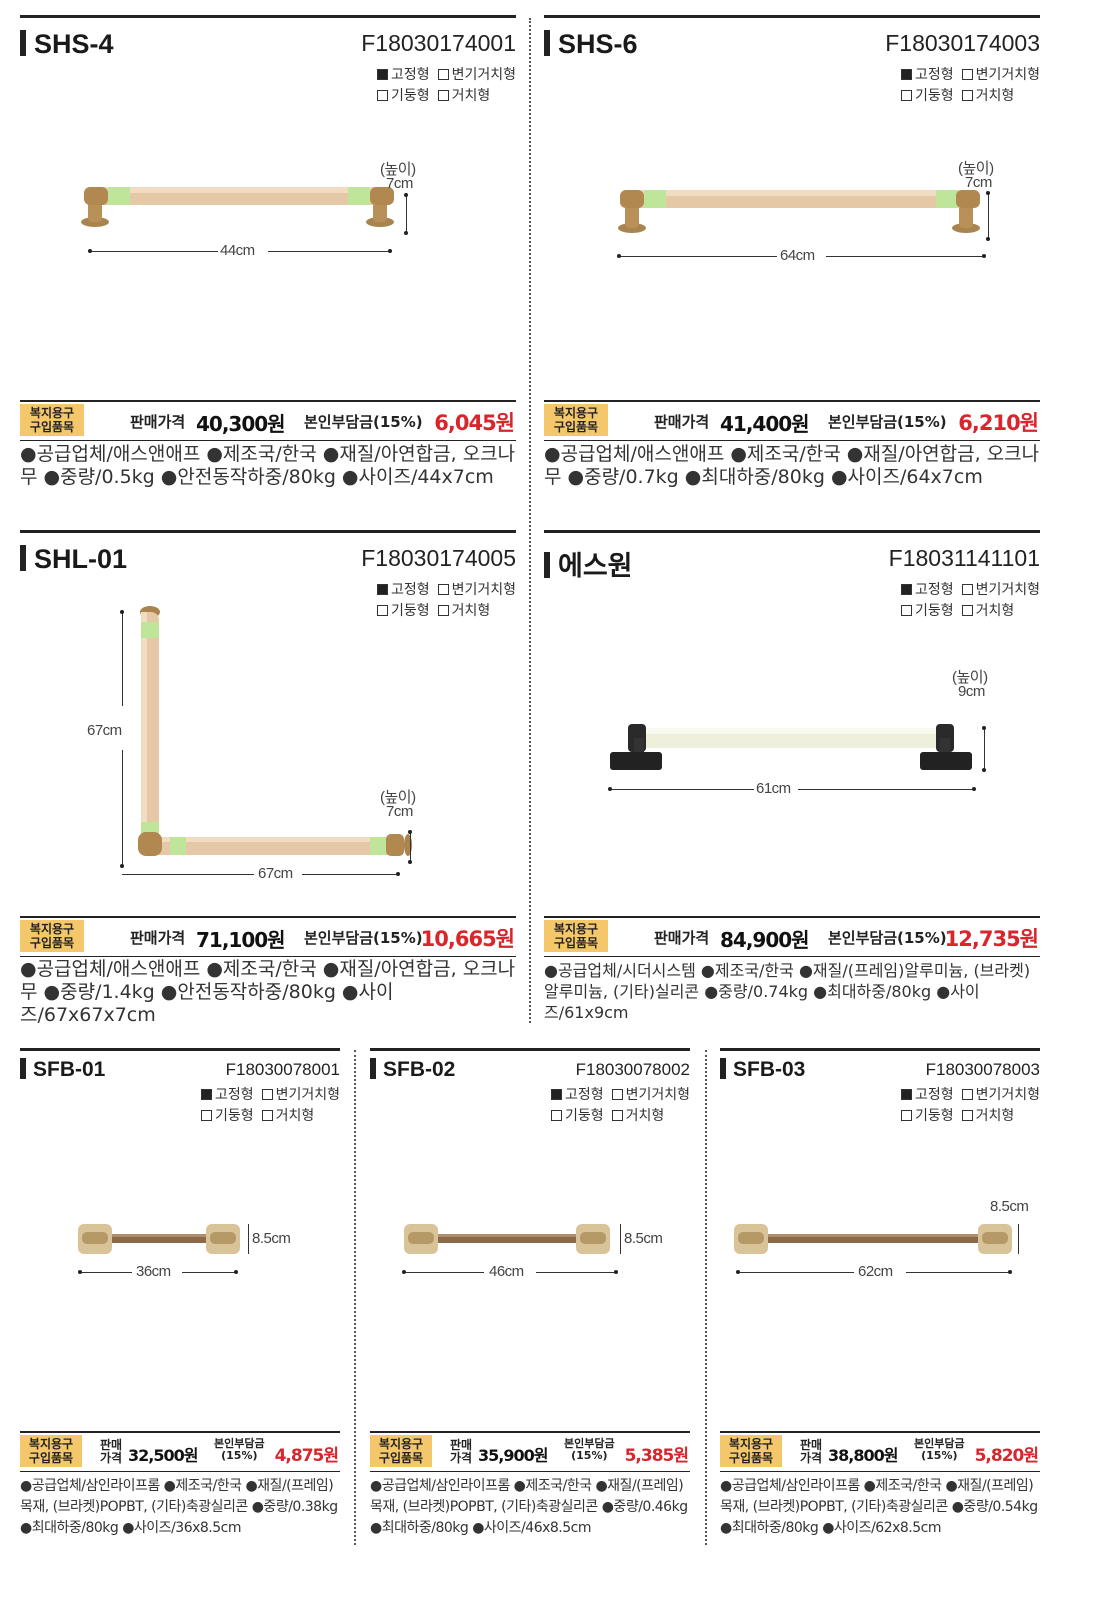 Image resolution: width=1100 pixels, height=1601 pixels. Describe the element at coordinates (438, 558) in the screenshot. I see `product-code: F18030174005` at that location.